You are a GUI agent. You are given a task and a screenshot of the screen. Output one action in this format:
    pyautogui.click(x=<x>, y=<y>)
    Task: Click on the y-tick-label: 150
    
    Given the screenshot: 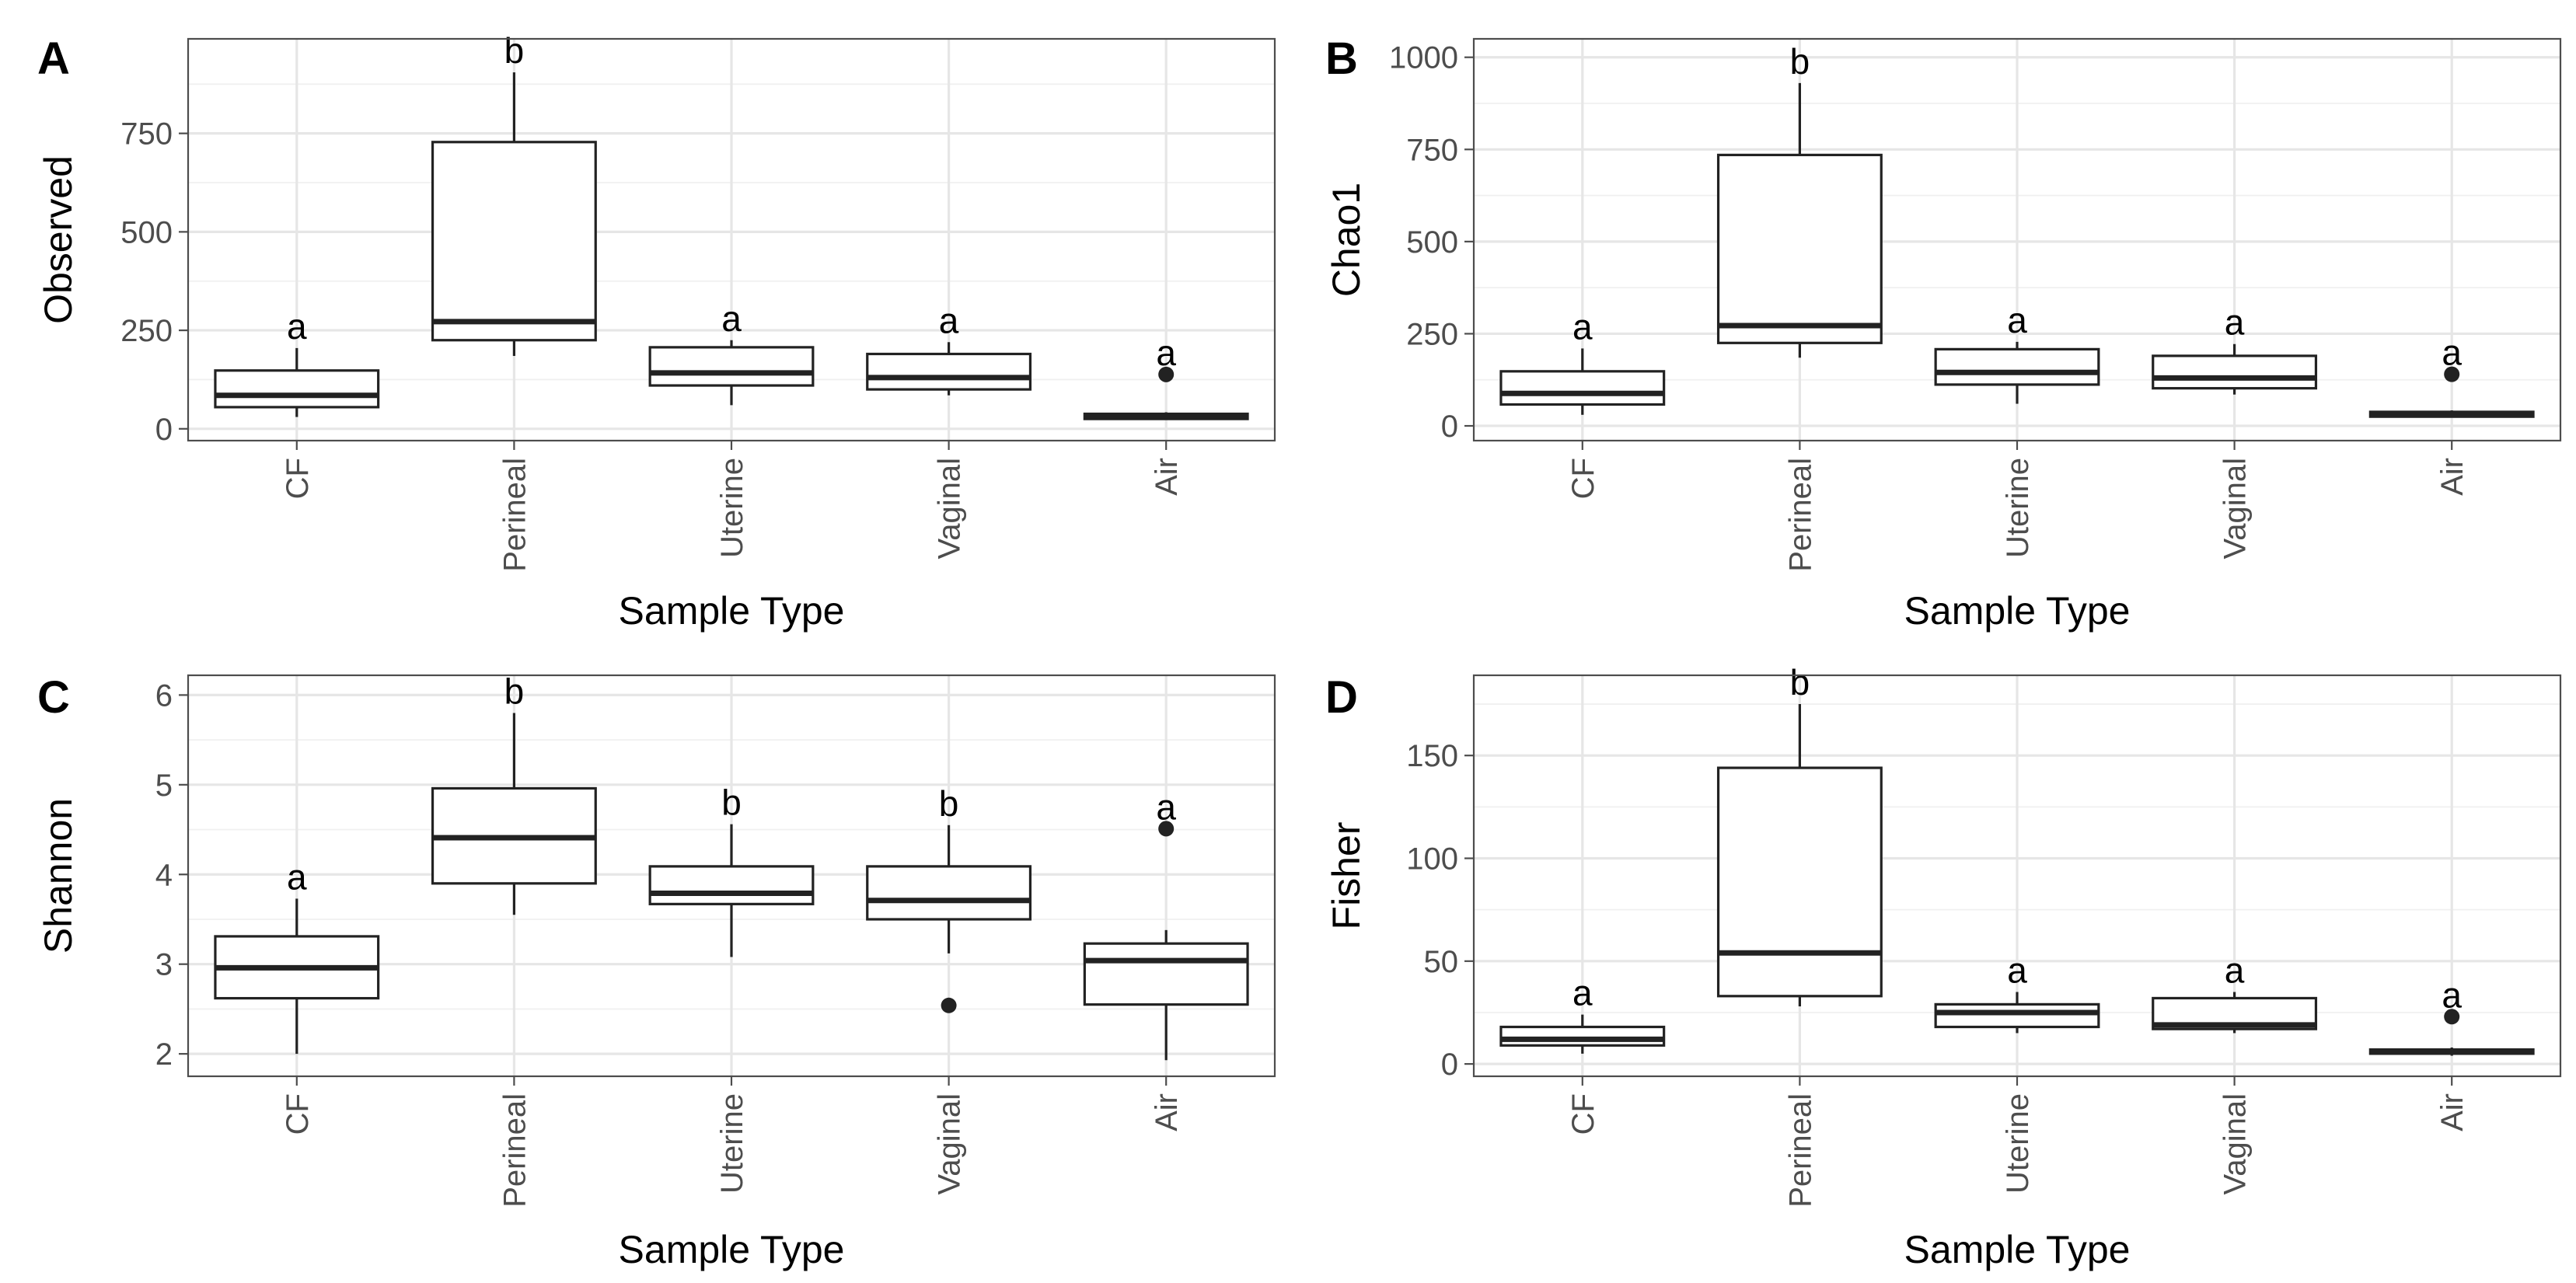 What is the action you would take?
    pyautogui.click(x=1432, y=756)
    